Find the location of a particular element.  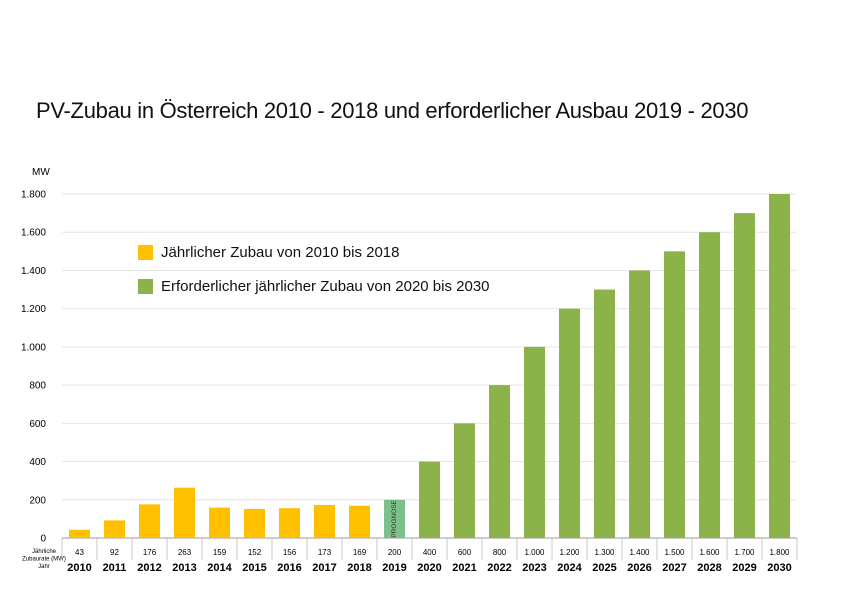

bar-2023 is located at coordinates (534, 442).